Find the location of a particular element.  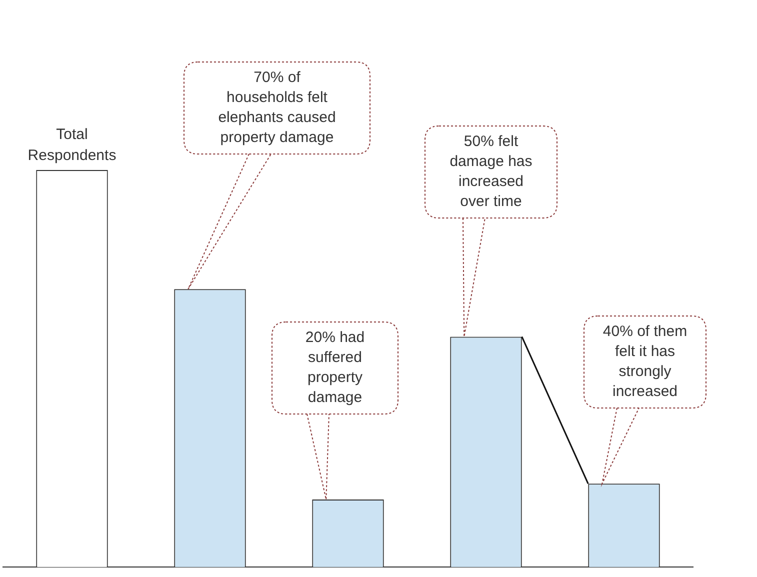

annotation: 40% of them felt it has strongly increased is located at coordinates (645, 361).